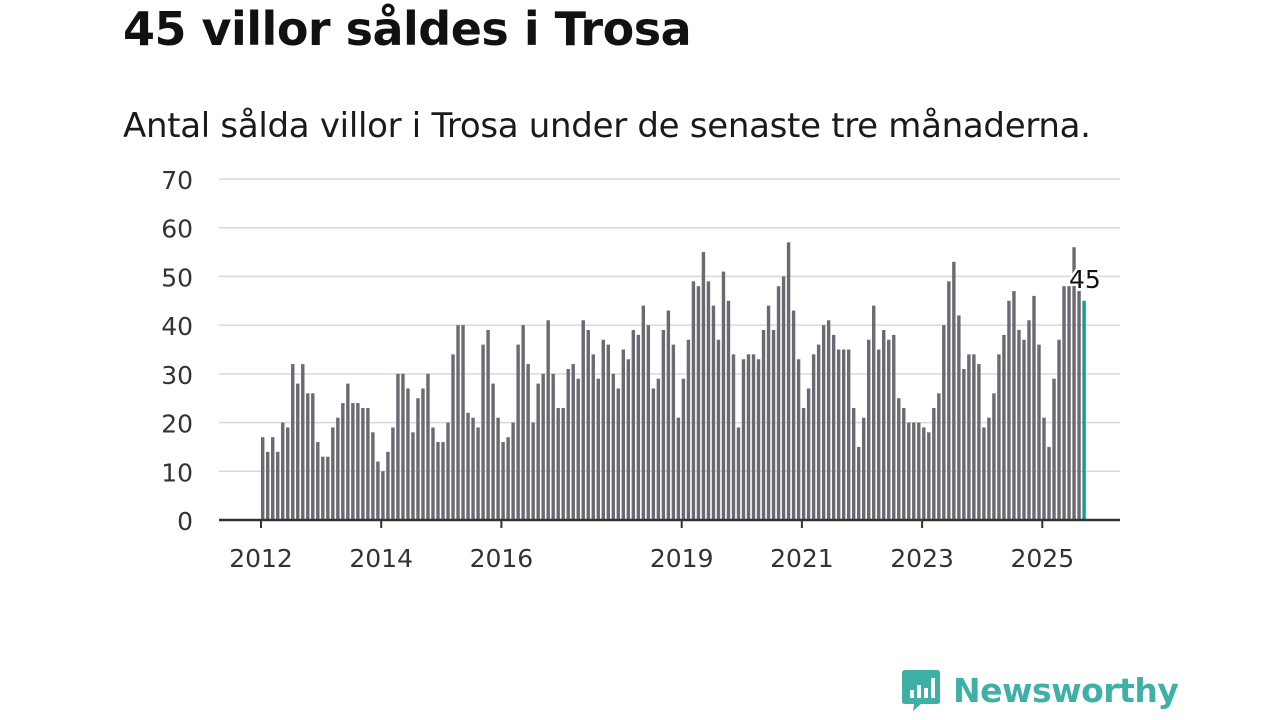  Describe the element at coordinates (1042, 558) in the screenshot. I see `x-tick-label: 2025` at that location.